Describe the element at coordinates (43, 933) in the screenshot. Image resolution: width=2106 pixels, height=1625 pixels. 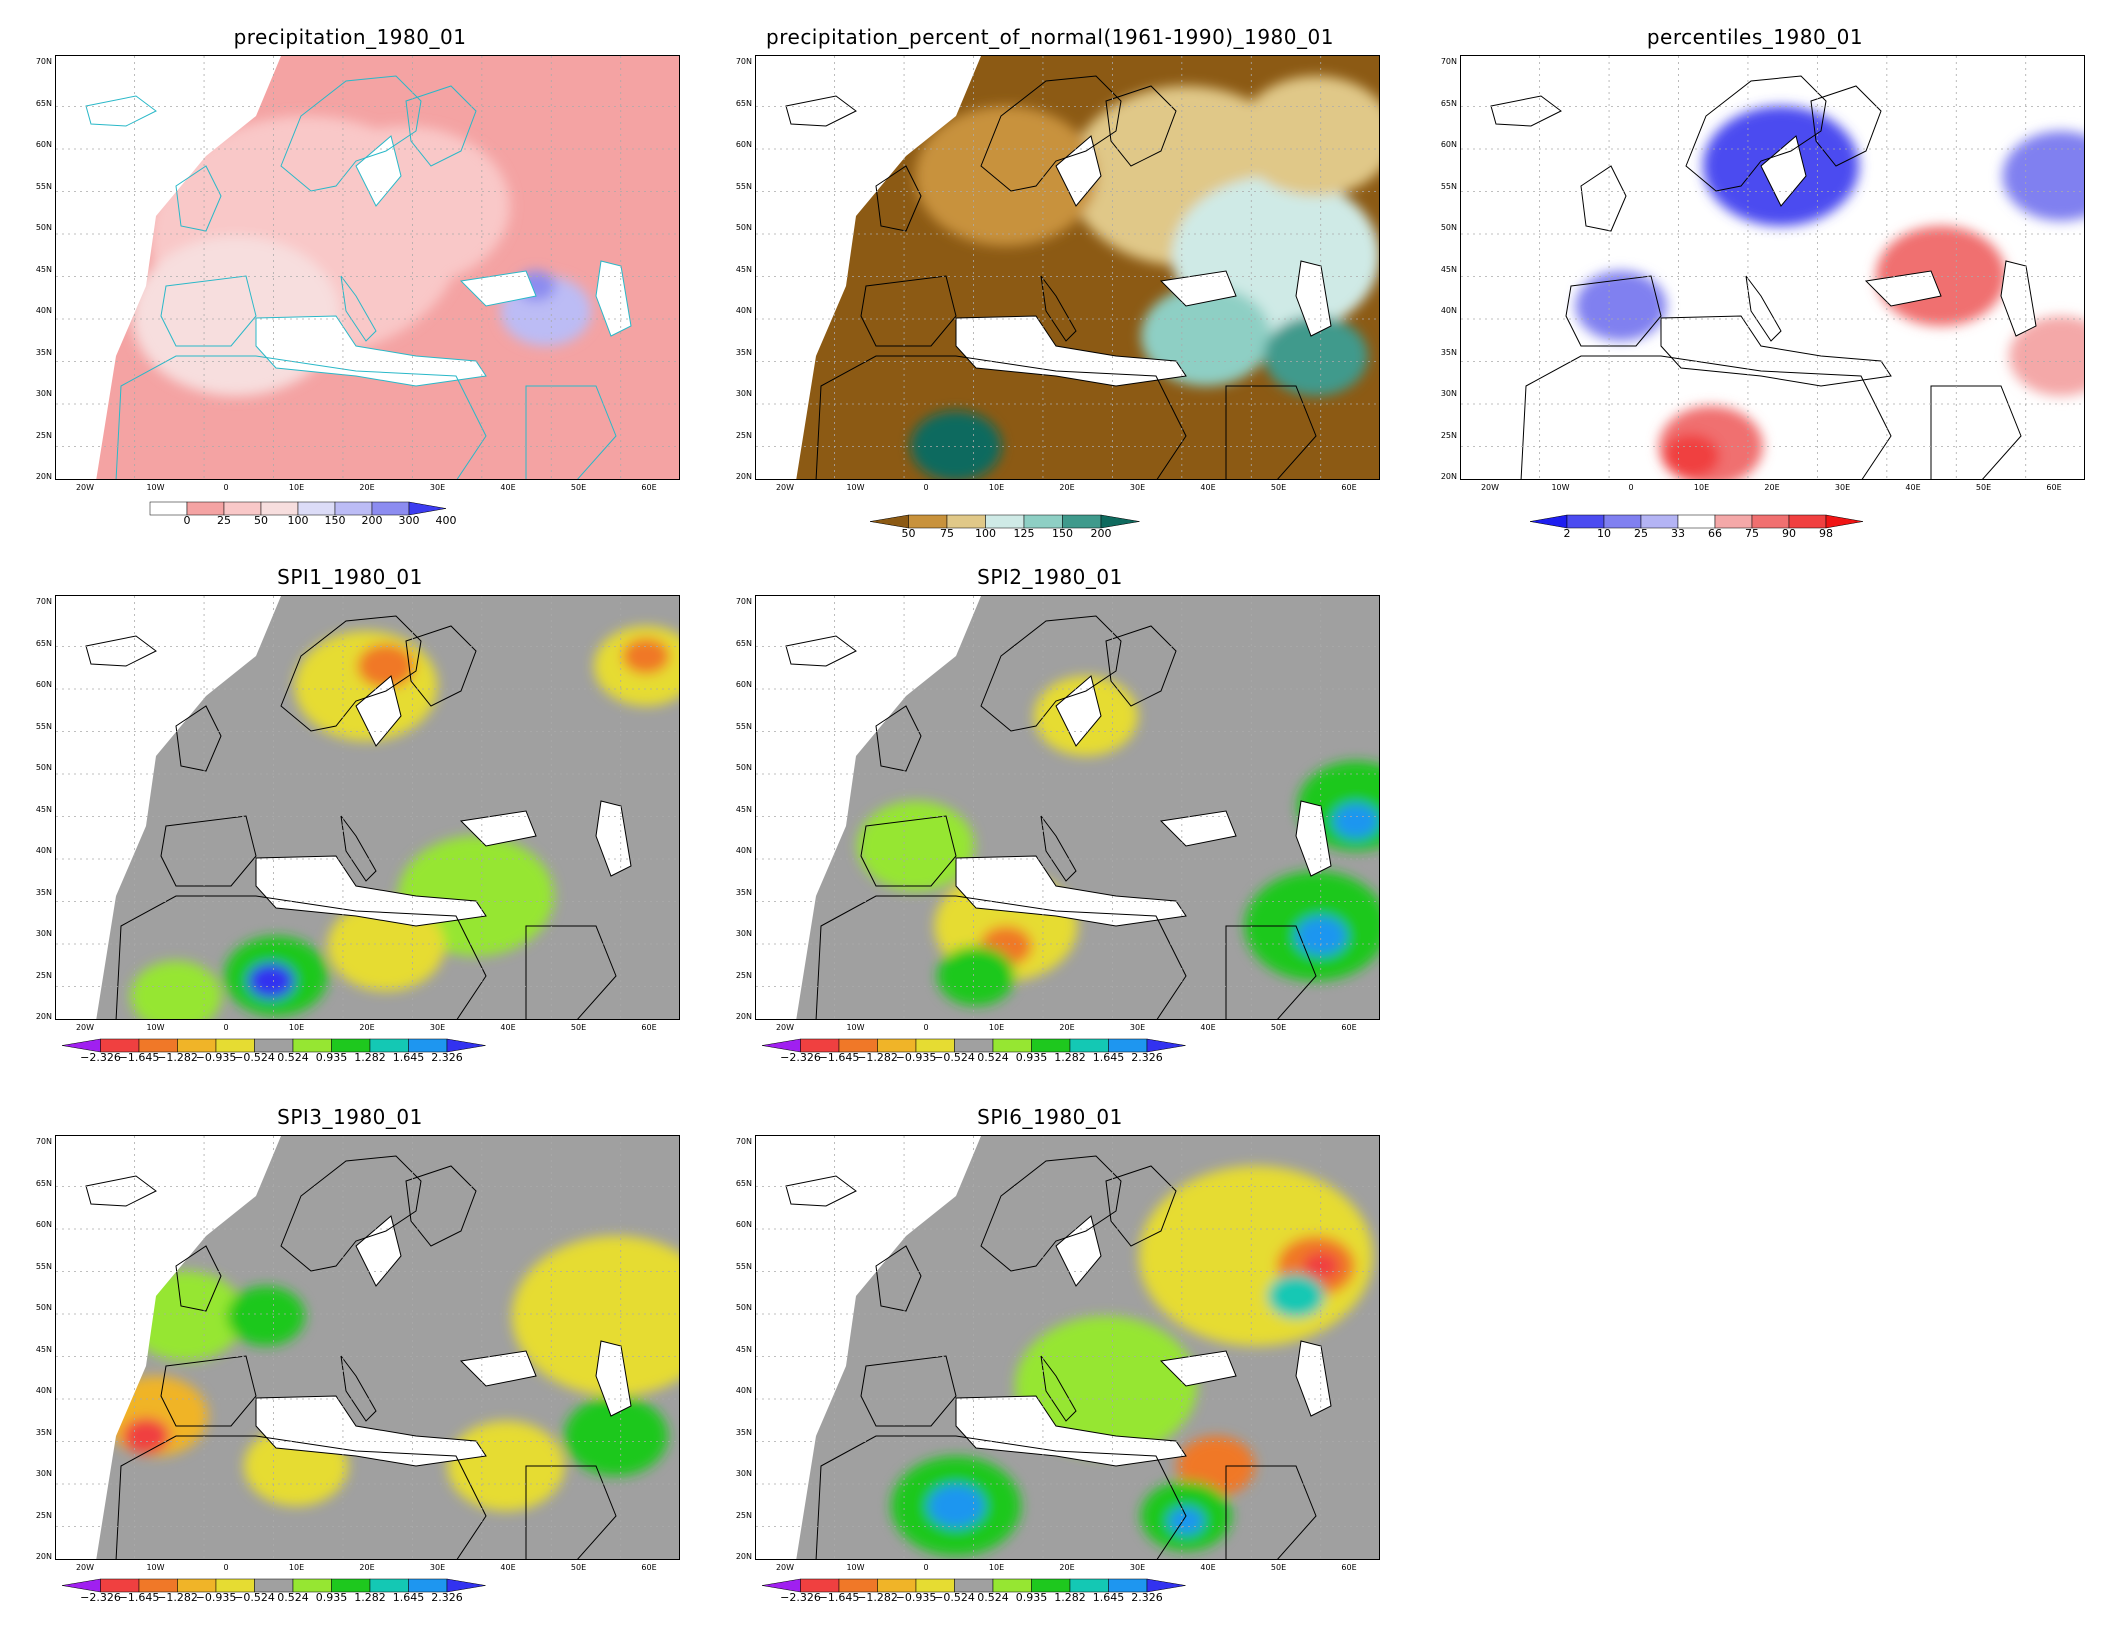
I see `lat-tick-label: 30N` at that location.